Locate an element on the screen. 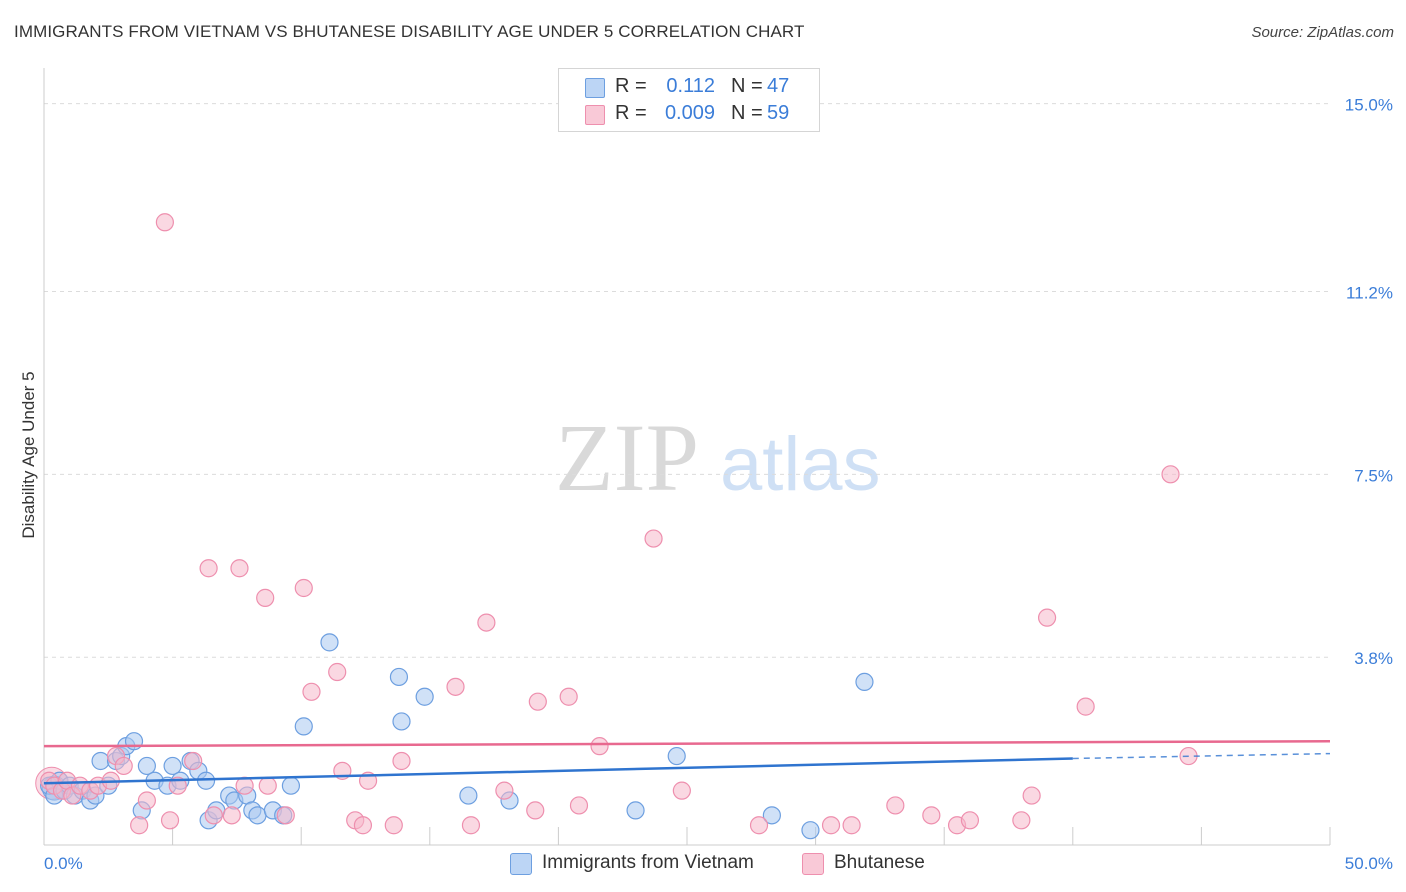 This screenshot has width=1406, height=892. bottom-legend-swatch-blue is located at coordinates (521, 864).